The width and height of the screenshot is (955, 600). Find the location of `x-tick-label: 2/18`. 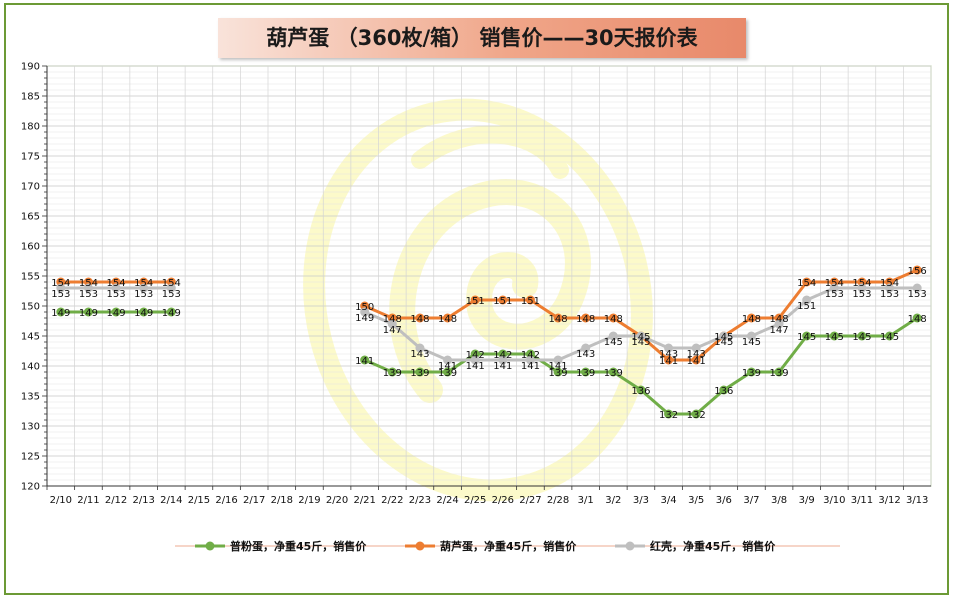

x-tick-label: 2/18 is located at coordinates (282, 500).